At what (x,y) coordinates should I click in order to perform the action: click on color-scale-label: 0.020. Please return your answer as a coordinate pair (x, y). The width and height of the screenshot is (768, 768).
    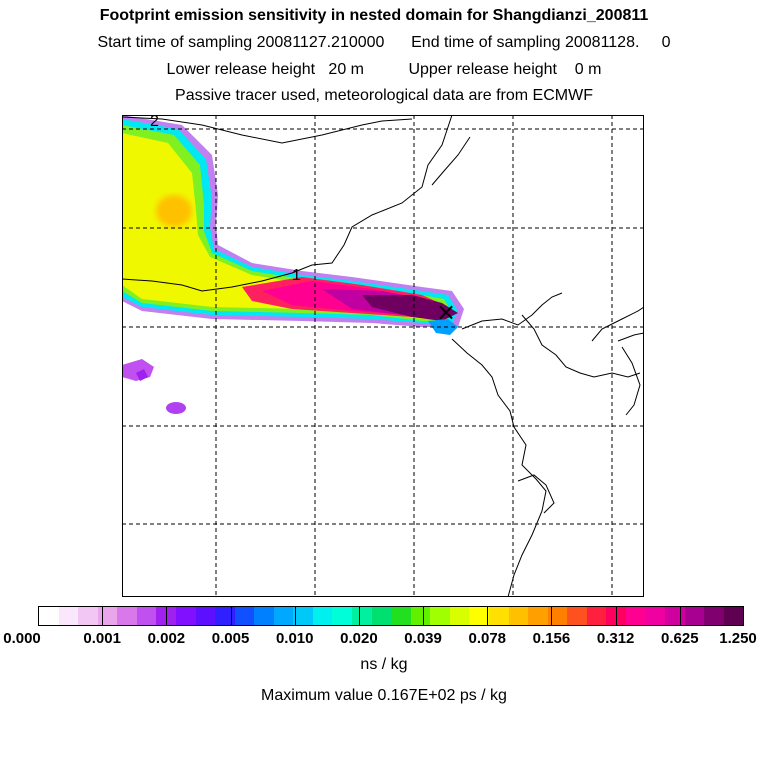
    Looking at the image, I should click on (359, 638).